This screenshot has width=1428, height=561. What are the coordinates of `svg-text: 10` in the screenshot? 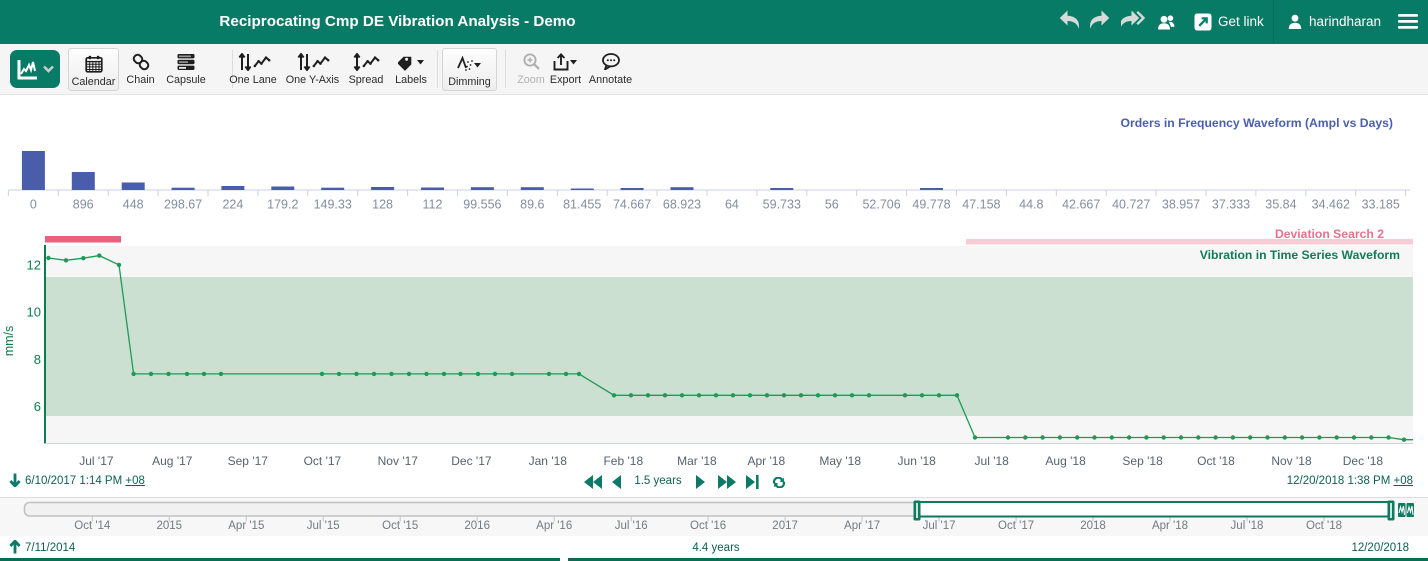 It's located at (34, 312).